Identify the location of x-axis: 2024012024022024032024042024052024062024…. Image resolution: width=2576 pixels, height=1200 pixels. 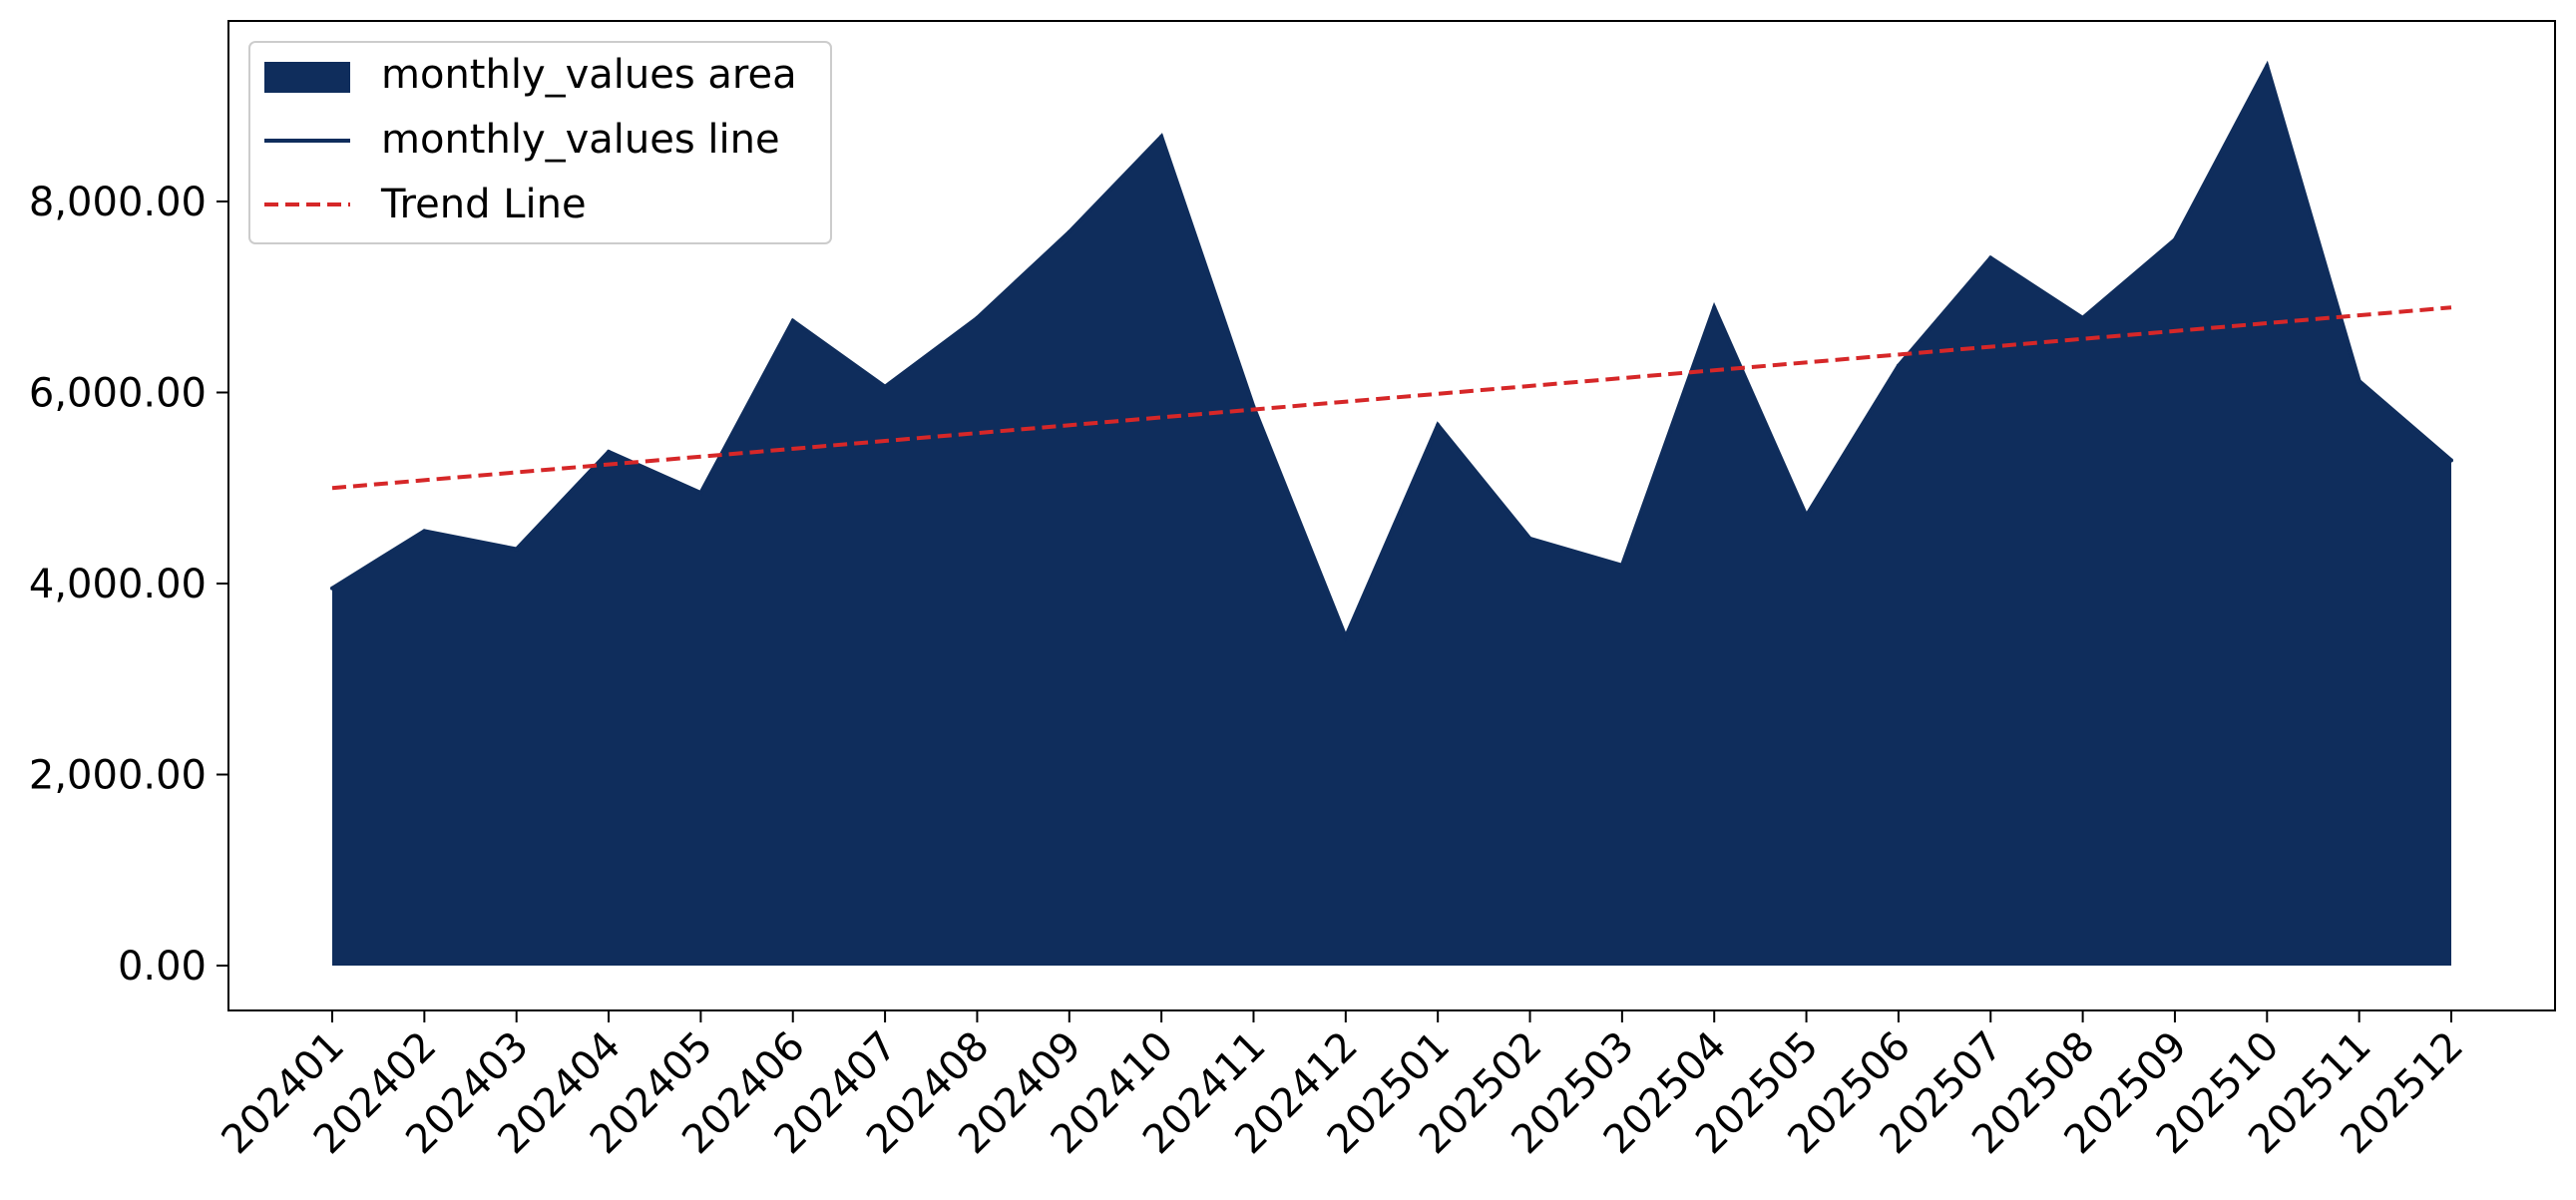
(1343, 1086).